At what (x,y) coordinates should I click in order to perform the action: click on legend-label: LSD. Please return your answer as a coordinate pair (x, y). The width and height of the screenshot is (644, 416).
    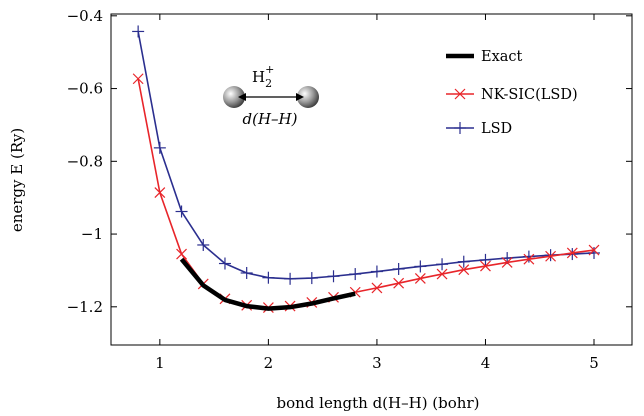
    Looking at the image, I should click on (496, 129).